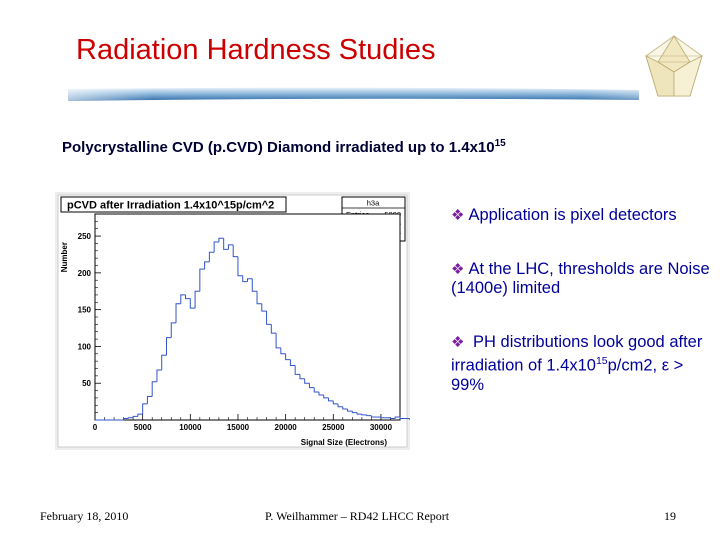  Describe the element at coordinates (333, 427) in the screenshot. I see `x-tick-label: 25000` at that location.